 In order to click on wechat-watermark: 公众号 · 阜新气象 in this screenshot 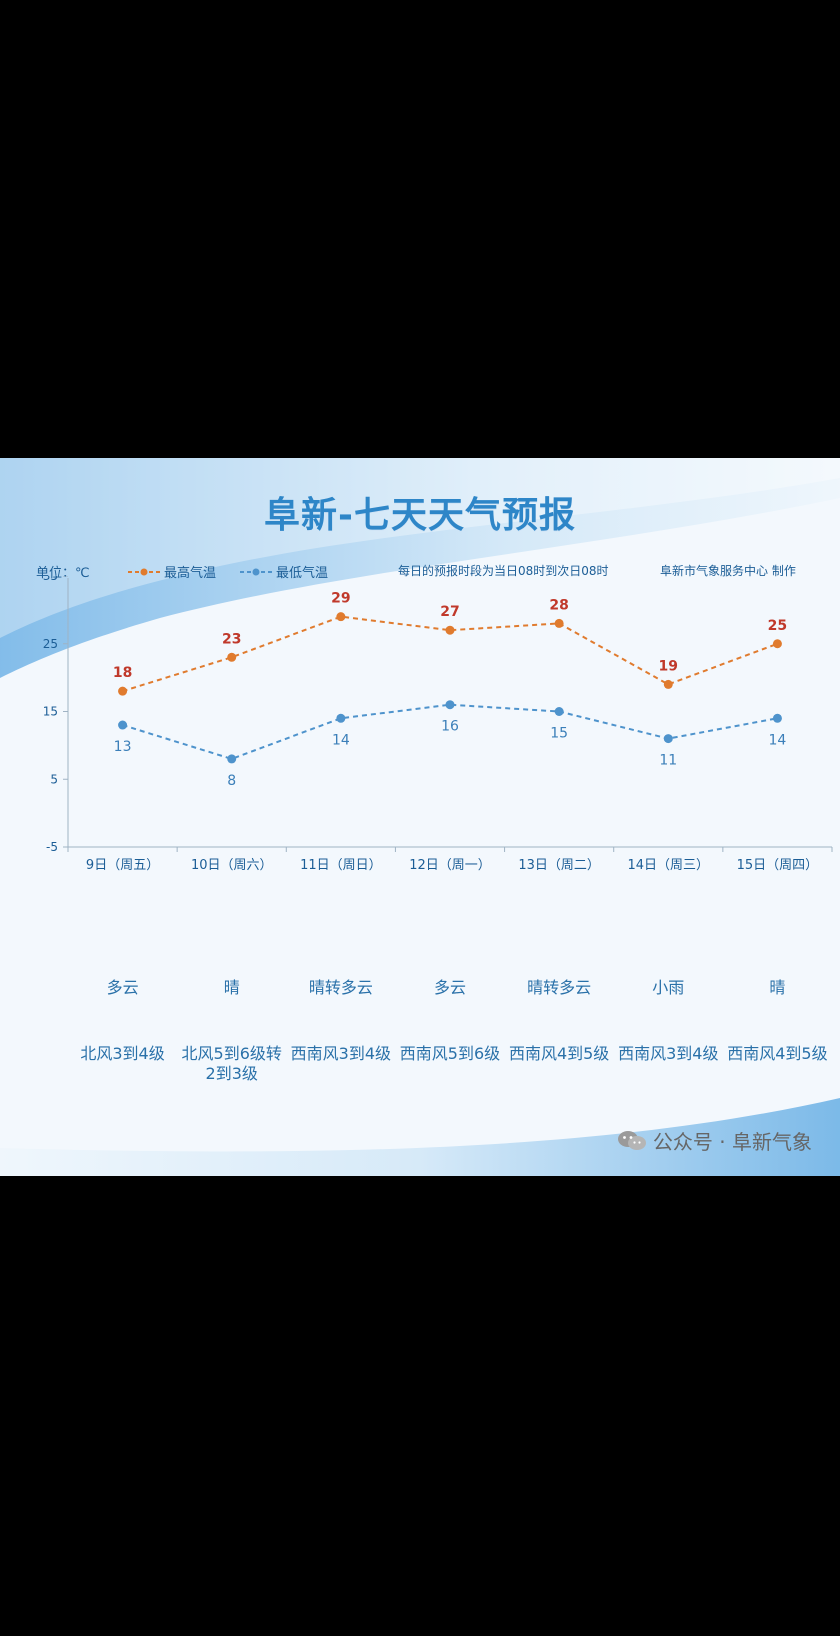, I will do `click(714, 1140)`.